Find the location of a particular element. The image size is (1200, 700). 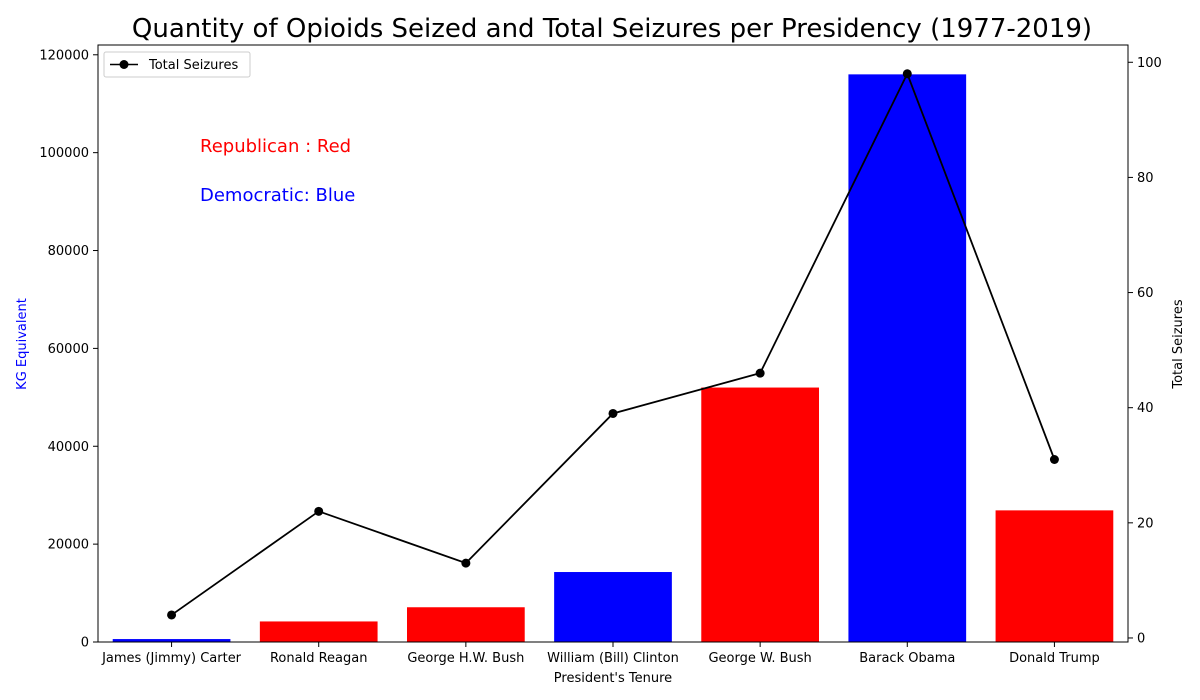

y-tick-label-4: 80000 is located at coordinates (68, 251).